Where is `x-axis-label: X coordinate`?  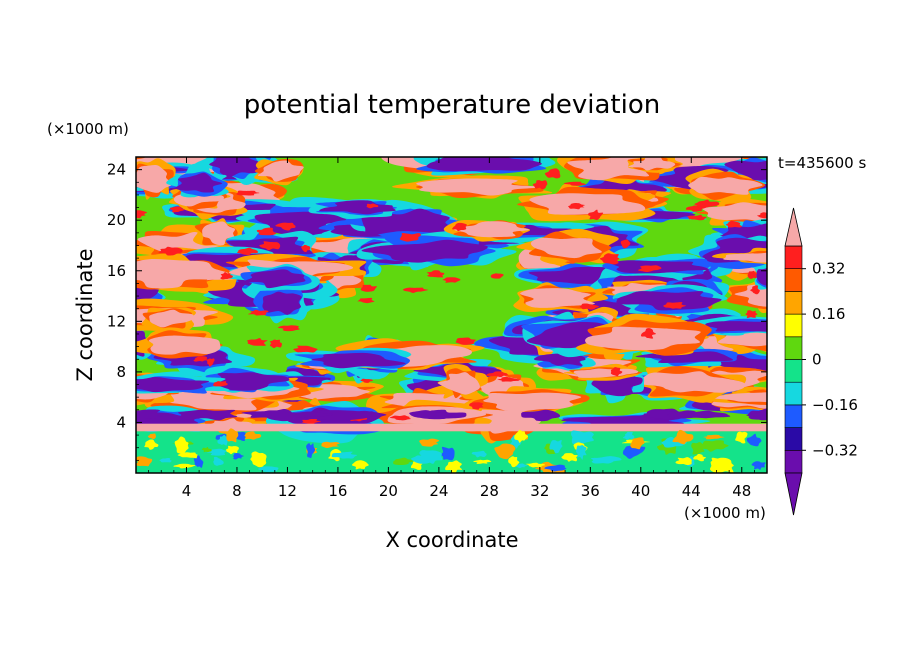
x-axis-label: X coordinate is located at coordinates (451, 540).